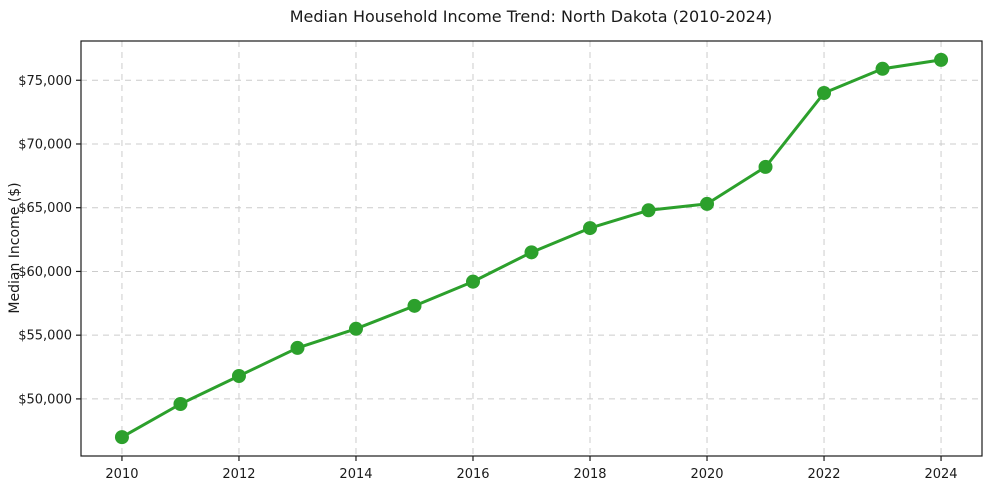 This screenshot has width=989, height=490. I want to click on data-point-2020, so click(707, 203).